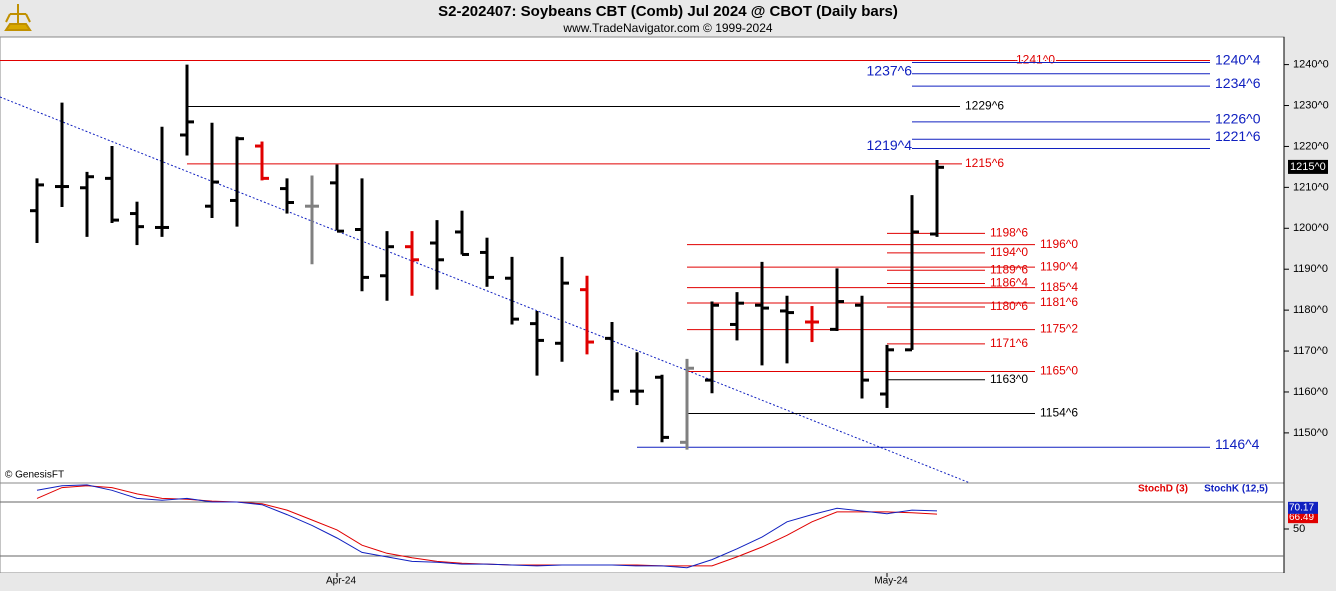 The image size is (1336, 591). Describe the element at coordinates (1059, 266) in the screenshot. I see `level-label: 1190^4` at that location.